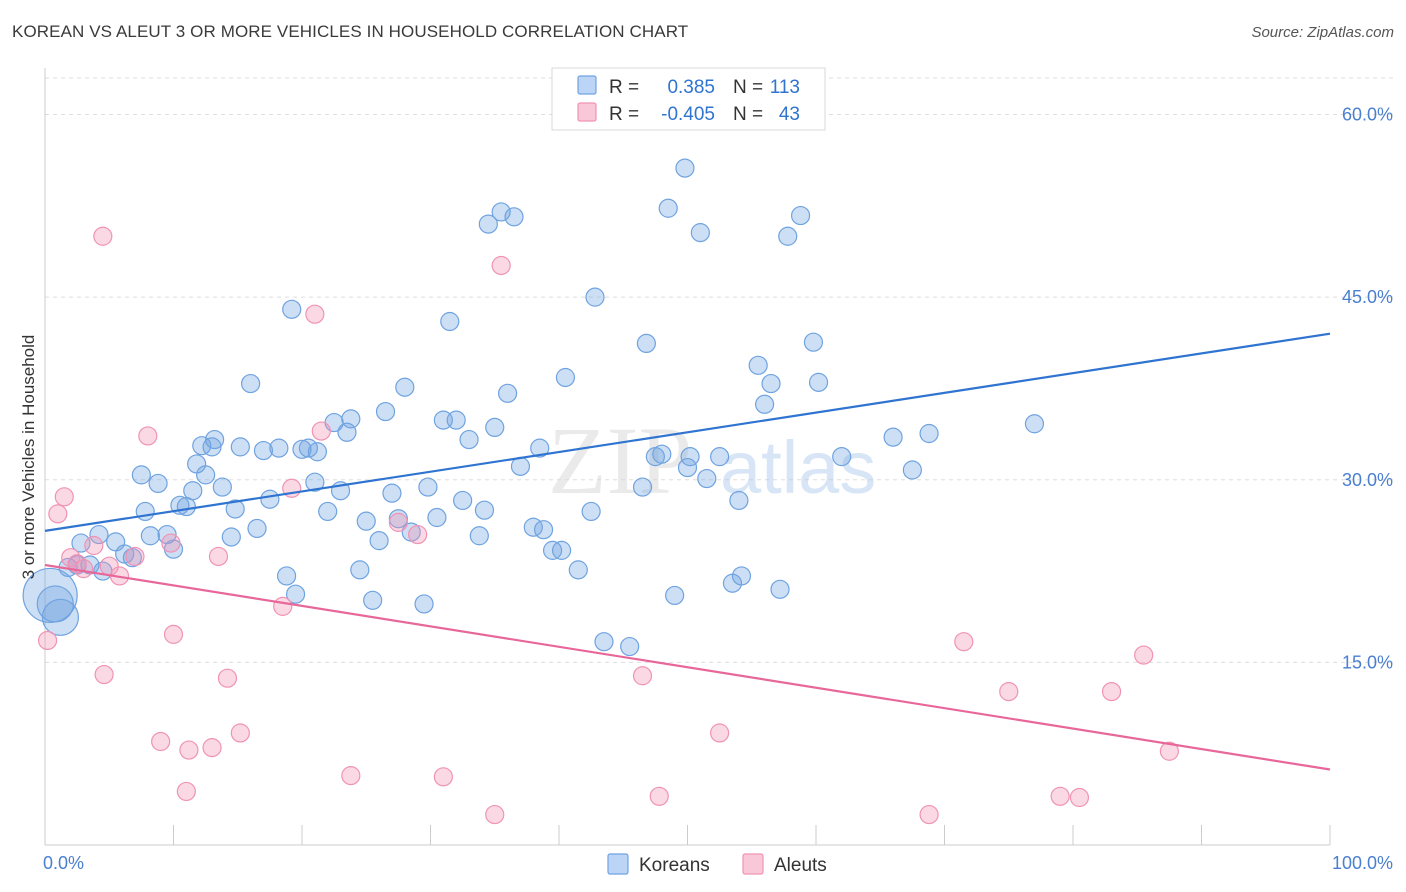 This screenshot has width=1406, height=892. I want to click on bottom-legend-swatch-aleuts, so click(753, 864).